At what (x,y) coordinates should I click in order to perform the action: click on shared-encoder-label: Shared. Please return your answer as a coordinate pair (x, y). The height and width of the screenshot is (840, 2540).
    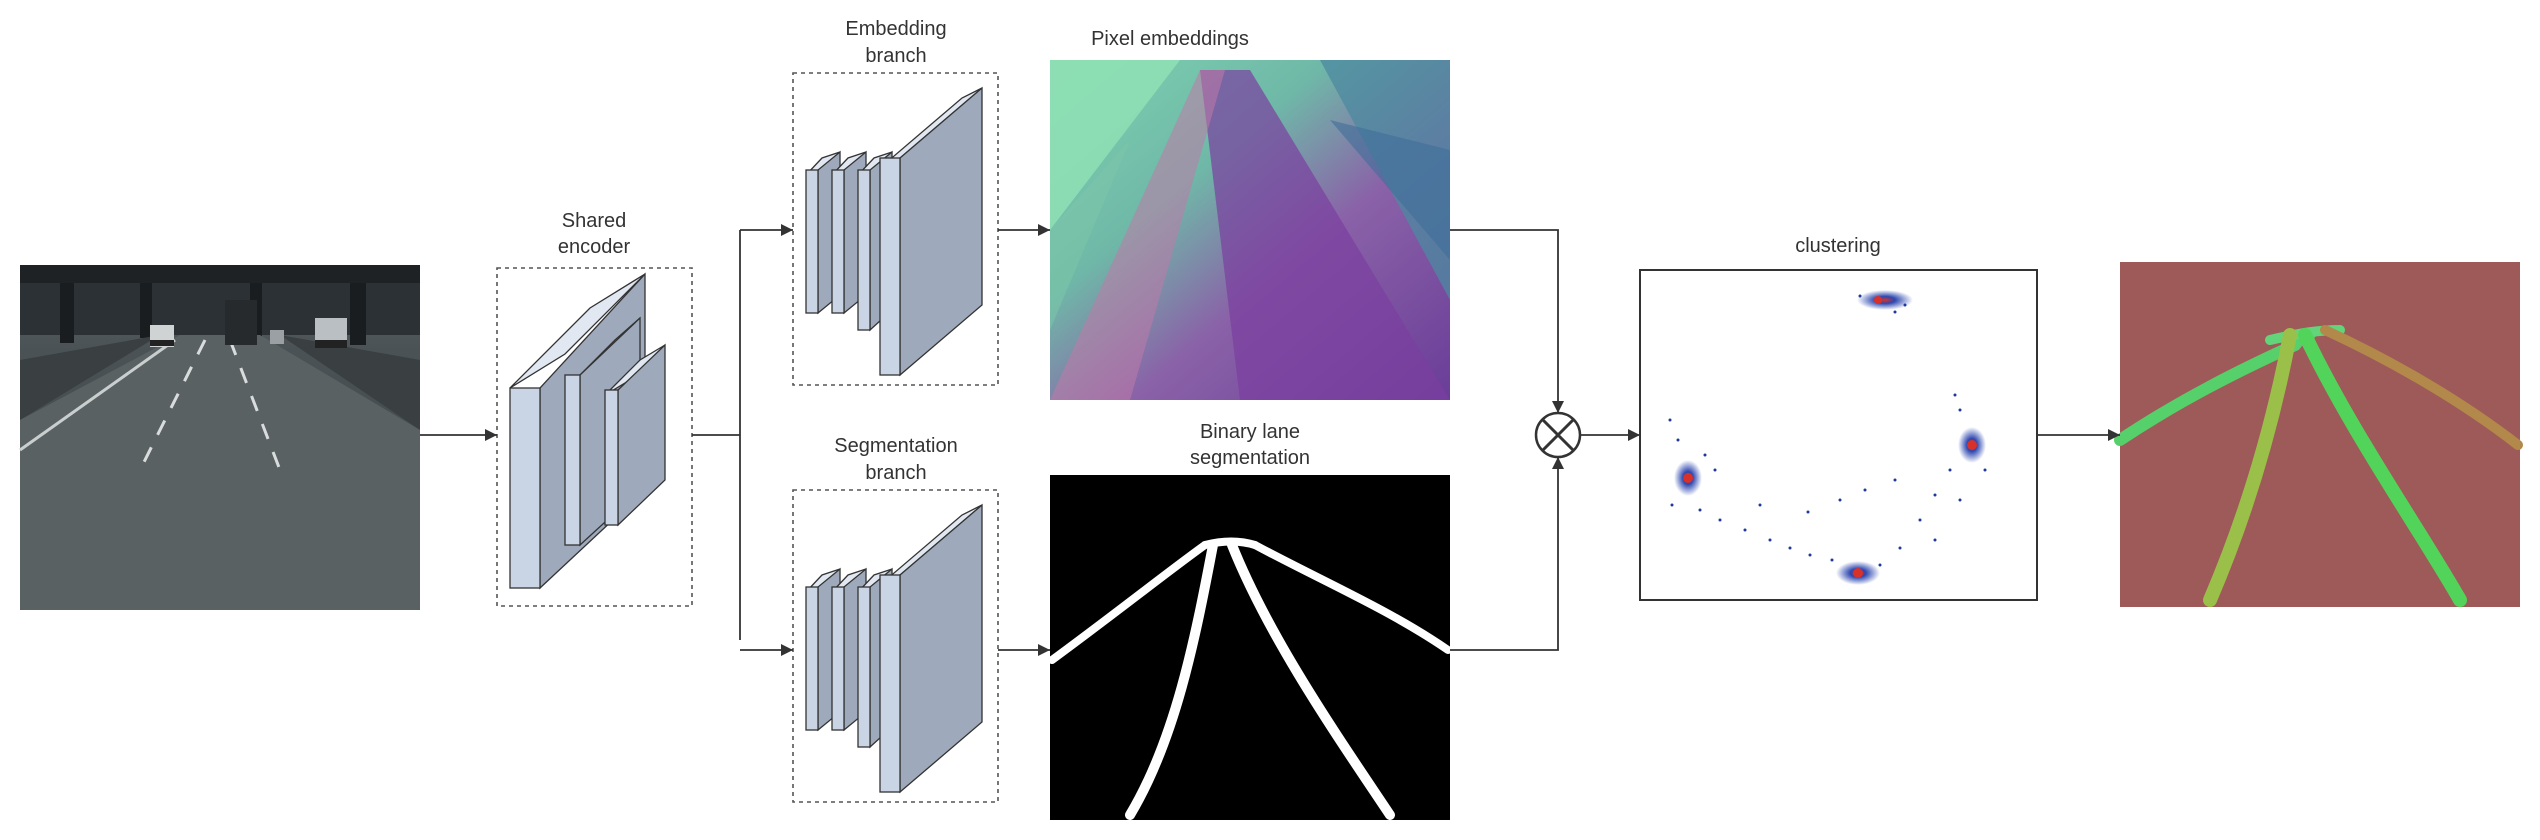
    Looking at the image, I should click on (594, 221).